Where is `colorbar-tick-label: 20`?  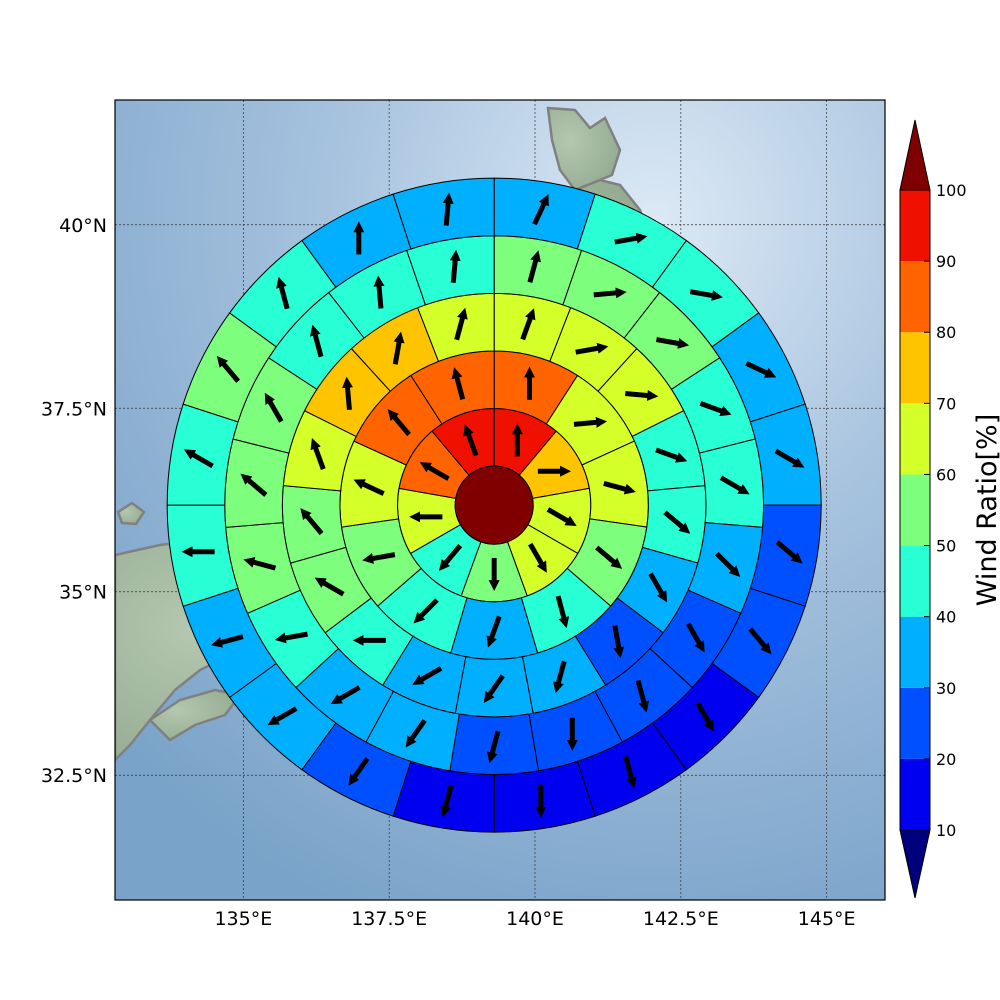
colorbar-tick-label: 20 is located at coordinates (946, 759).